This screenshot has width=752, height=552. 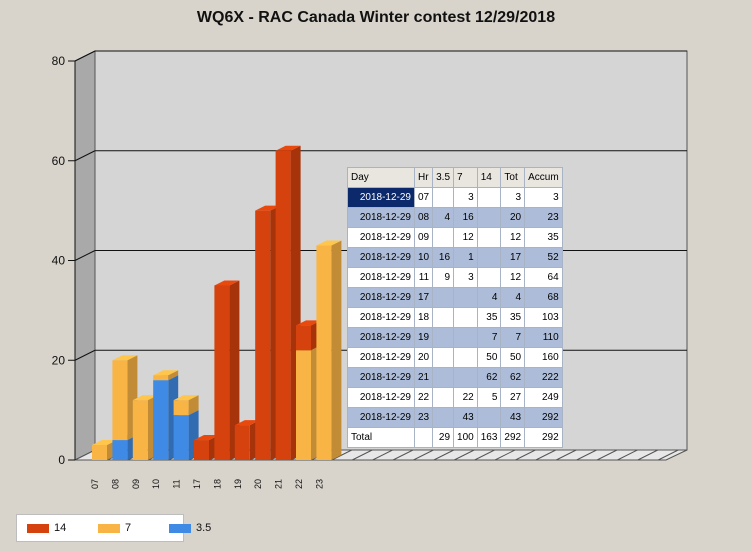 I want to click on table-row: 2018-12-29 20 50 50 160, so click(x=455, y=357).